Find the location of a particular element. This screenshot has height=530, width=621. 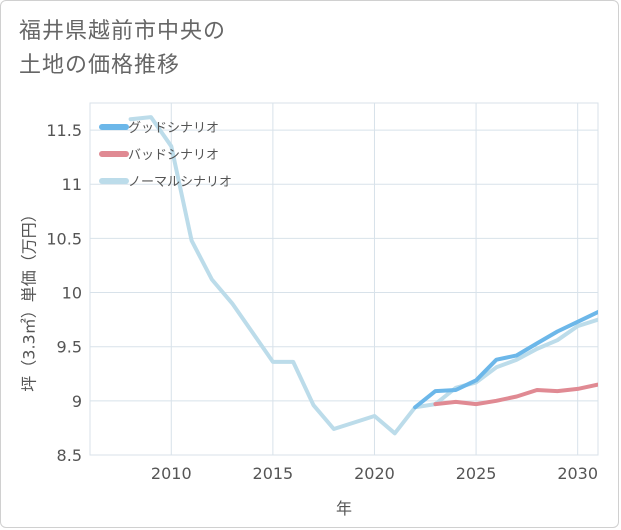

y-tick-label: 9.5 is located at coordinates (69, 347).